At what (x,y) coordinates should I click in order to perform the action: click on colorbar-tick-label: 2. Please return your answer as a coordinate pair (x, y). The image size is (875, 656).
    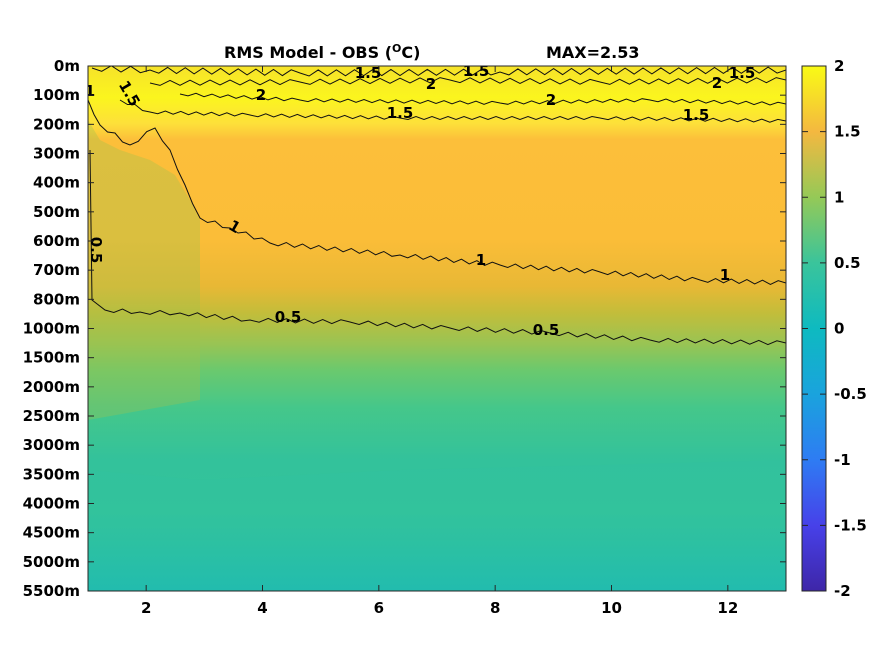
    Looking at the image, I should click on (839, 66).